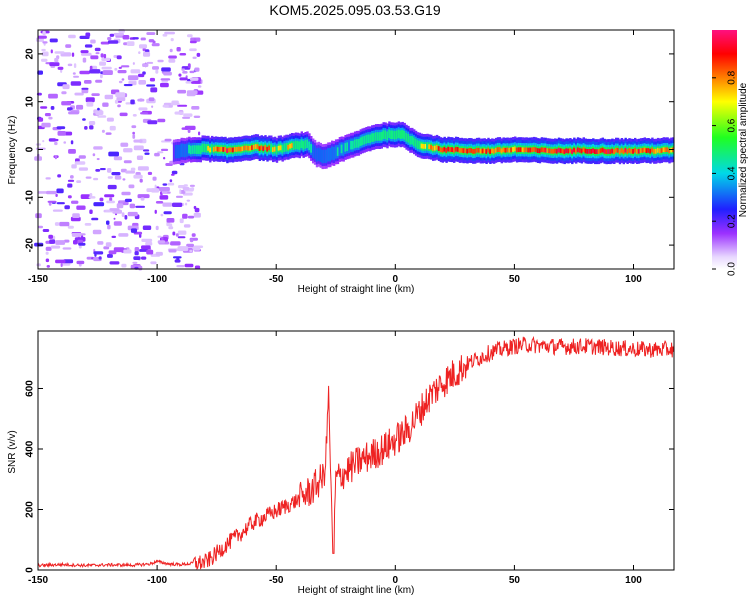 This screenshot has height=605, width=750. I want to click on colorbar-gradient, so click(724, 149).